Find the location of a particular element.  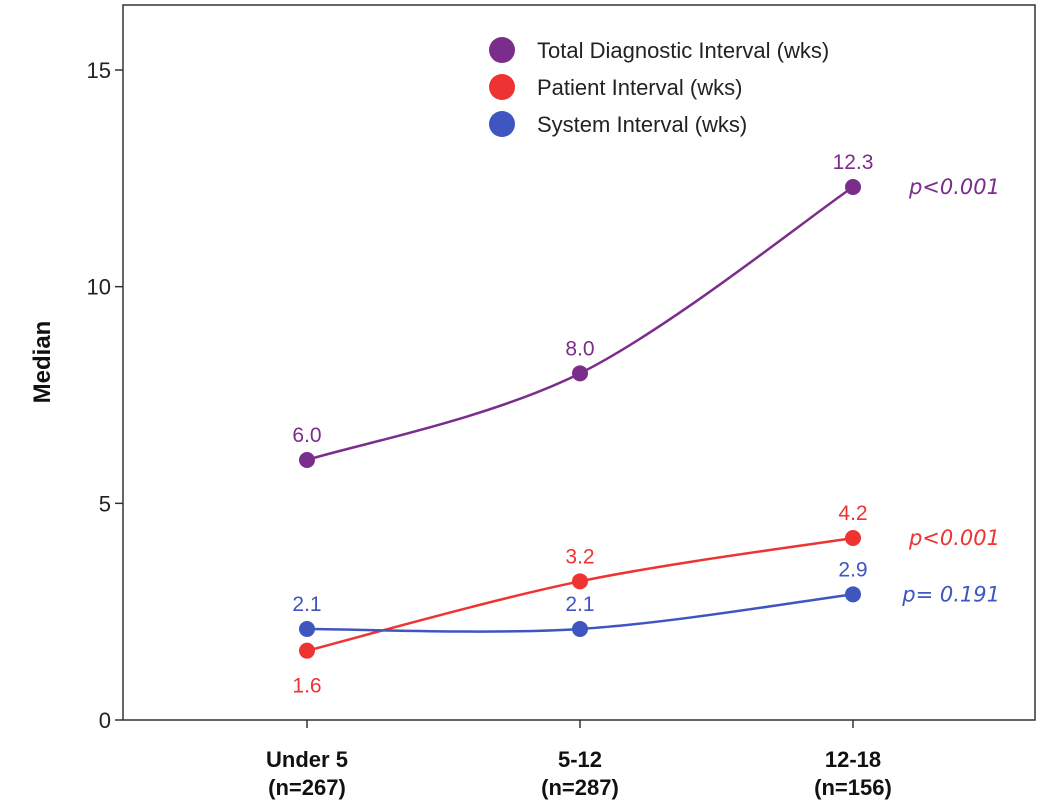

legend-item: Total Diagnostic Interval (wks) is located at coordinates (659, 50).